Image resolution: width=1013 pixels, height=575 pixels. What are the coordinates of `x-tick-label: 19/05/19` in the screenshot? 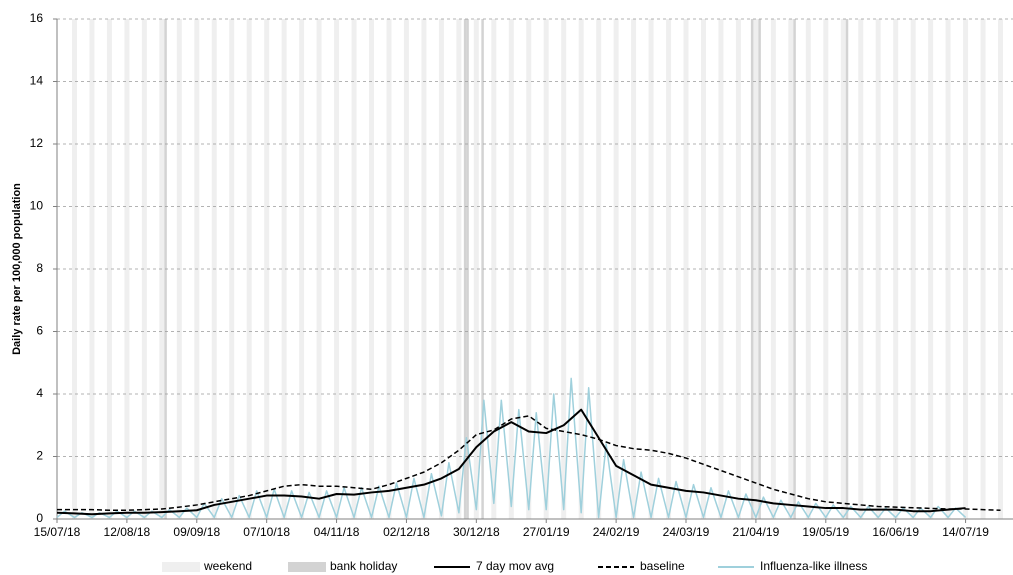 It's located at (825, 532).